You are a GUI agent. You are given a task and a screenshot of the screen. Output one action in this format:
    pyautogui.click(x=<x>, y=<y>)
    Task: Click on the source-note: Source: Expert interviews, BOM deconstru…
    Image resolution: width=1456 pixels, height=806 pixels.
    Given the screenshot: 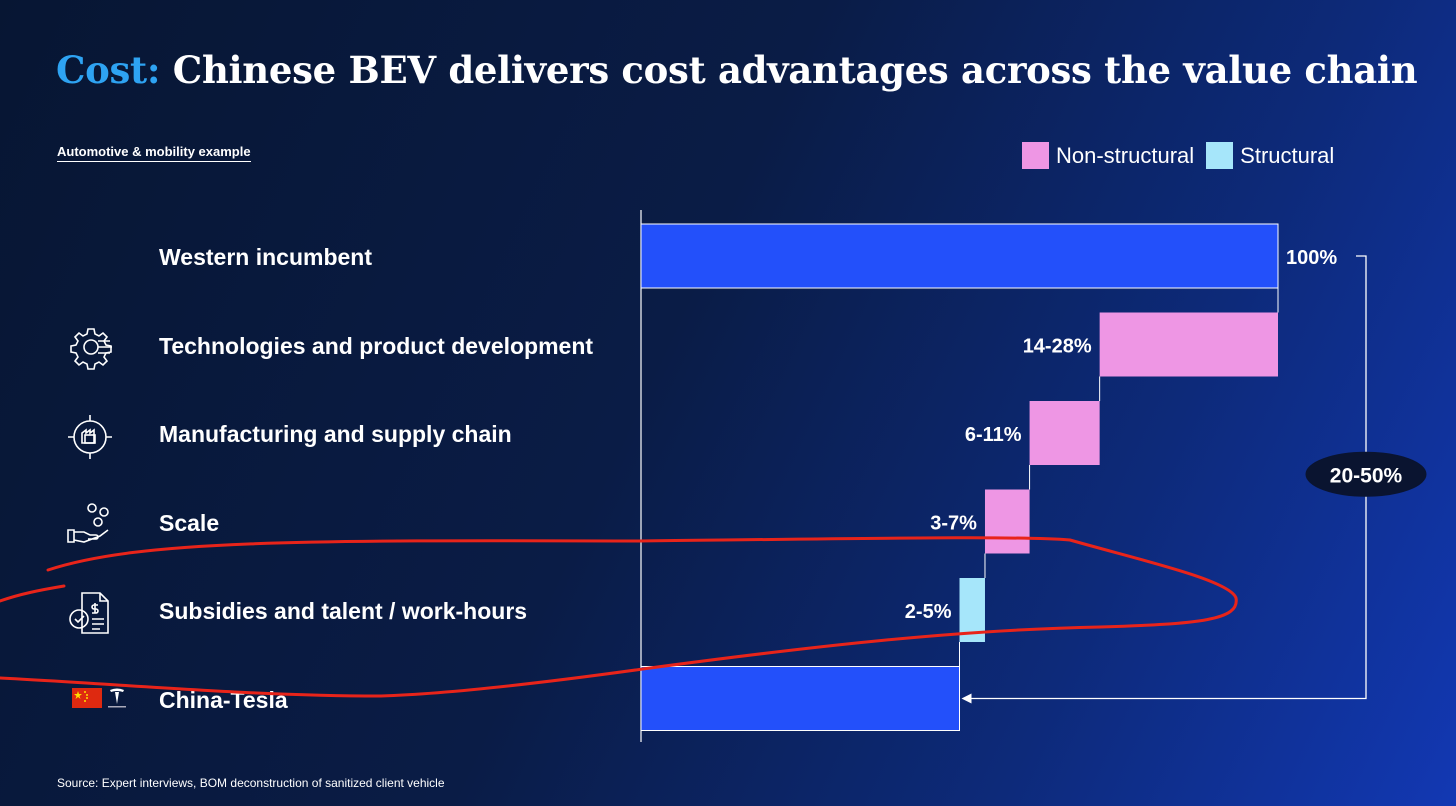 What is the action you would take?
    pyautogui.click(x=251, y=783)
    